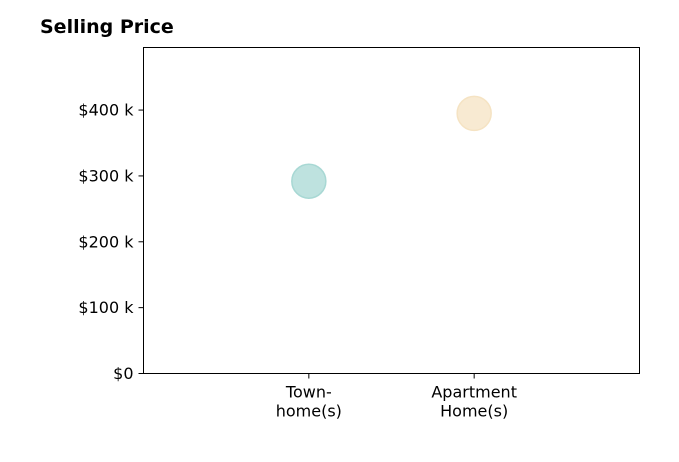 This screenshot has height=462, width=679. I want to click on x-axis: Town-home(s) Apartment Home(s), so click(396, 397).